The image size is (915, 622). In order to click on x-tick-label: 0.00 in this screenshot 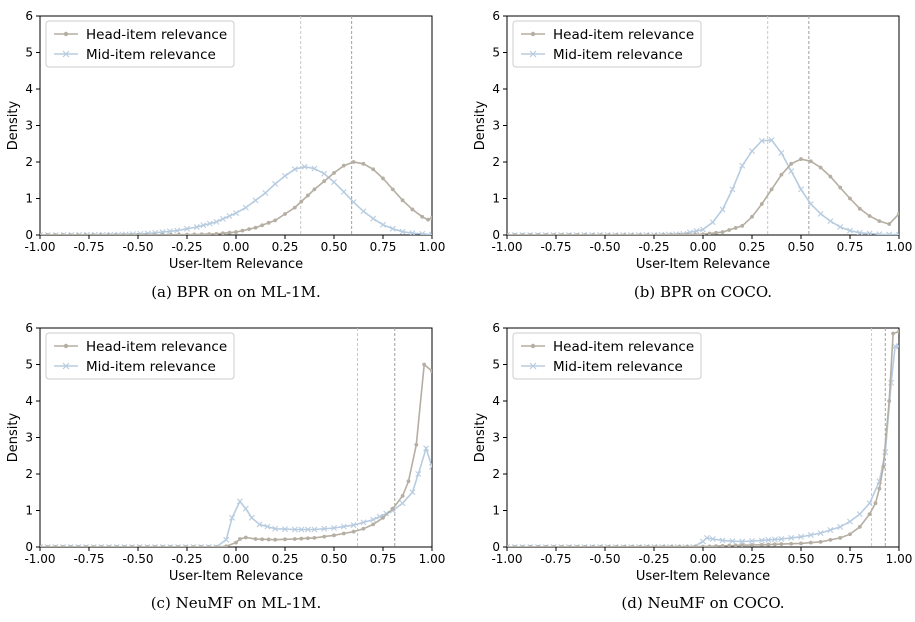, I will do `click(703, 559)`.